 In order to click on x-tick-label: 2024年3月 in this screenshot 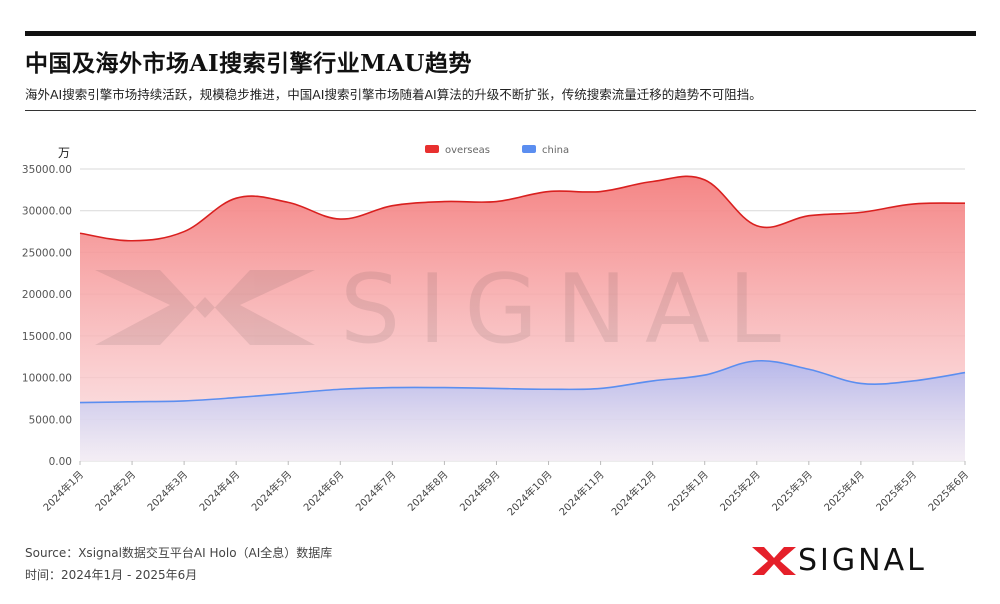, I will do `click(167, 491)`.